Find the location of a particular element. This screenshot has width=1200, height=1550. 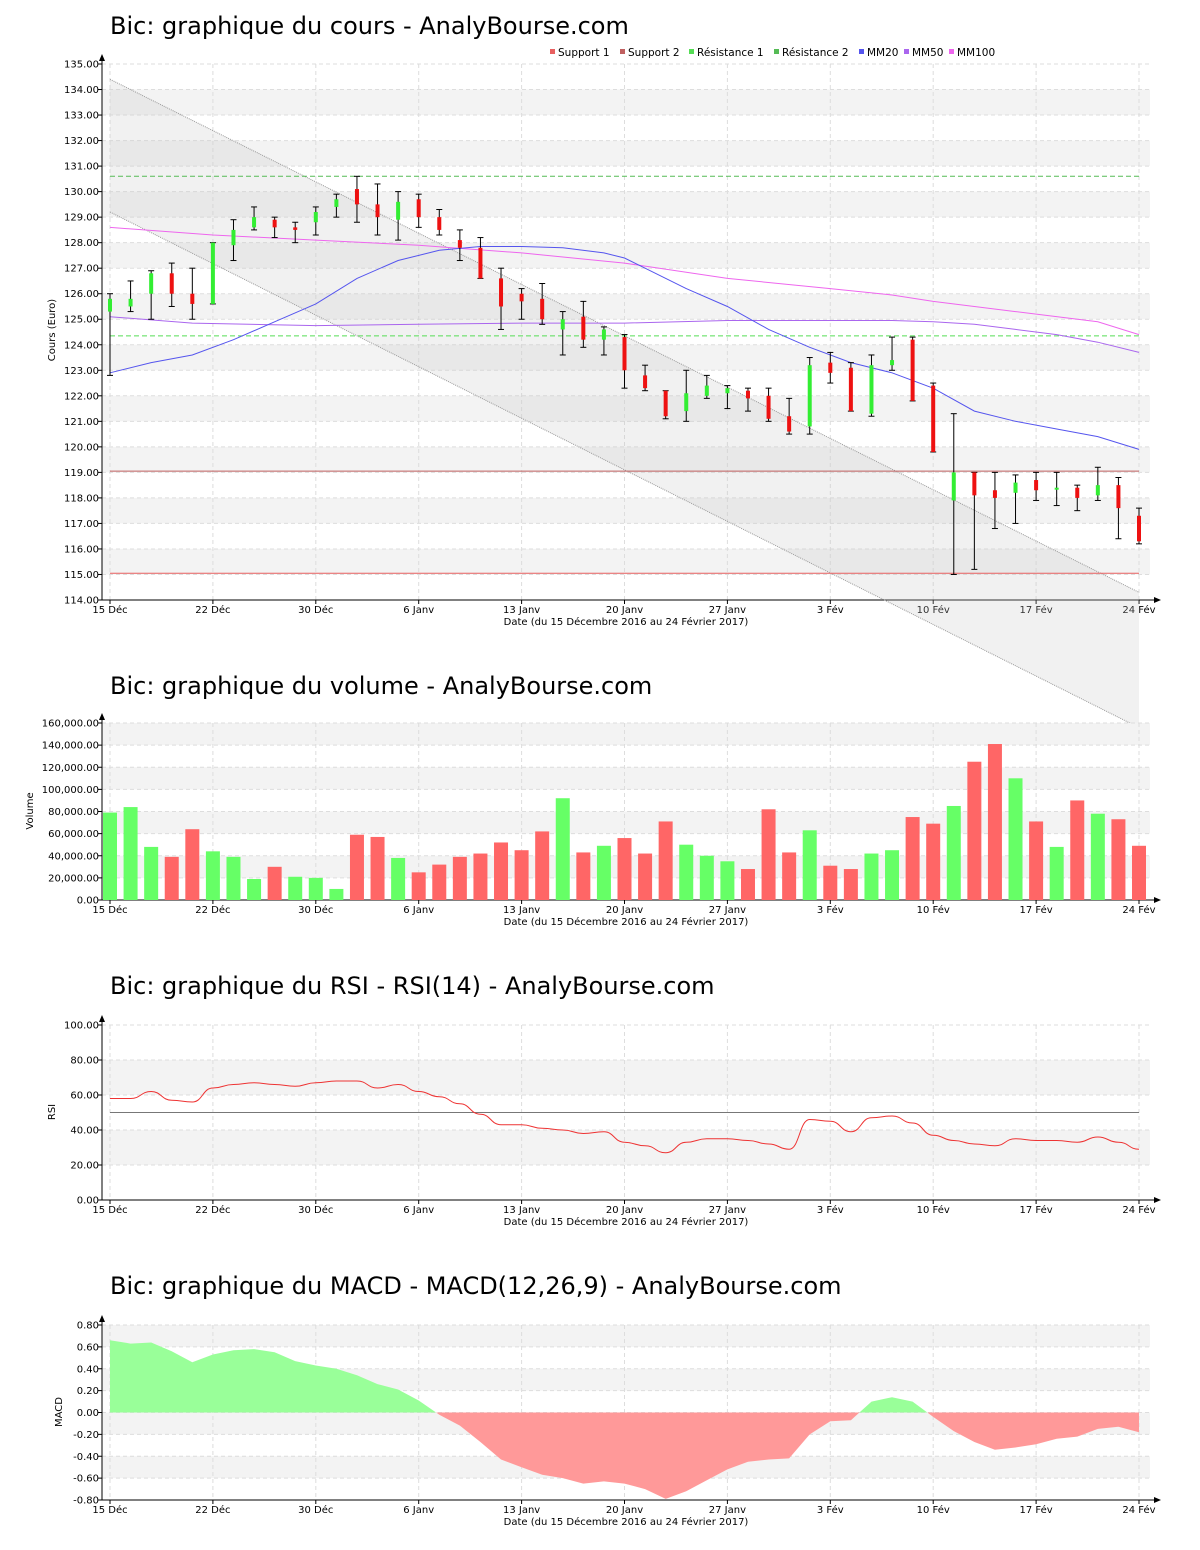

x-tick-label: 27 Janv is located at coordinates (727, 910).